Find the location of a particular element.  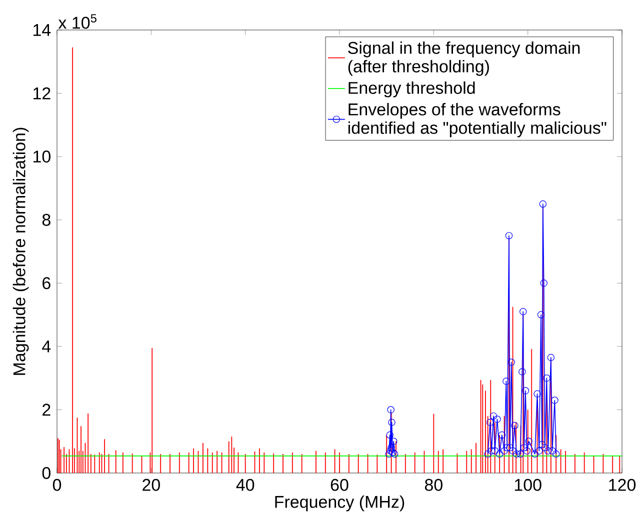

x-axis-title: Frequency (MHz) is located at coordinates (339, 503).